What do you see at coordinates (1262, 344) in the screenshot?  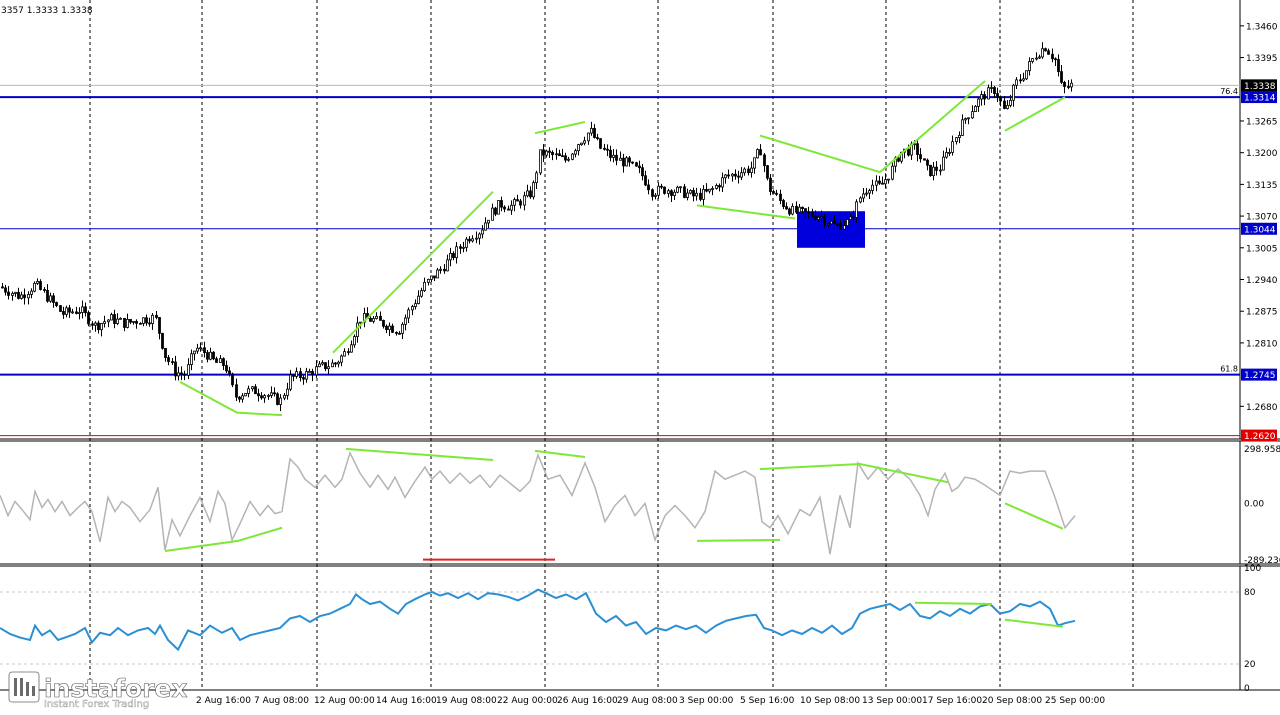 I see `price-tick-label-1.2810: 1.2810` at bounding box center [1262, 344].